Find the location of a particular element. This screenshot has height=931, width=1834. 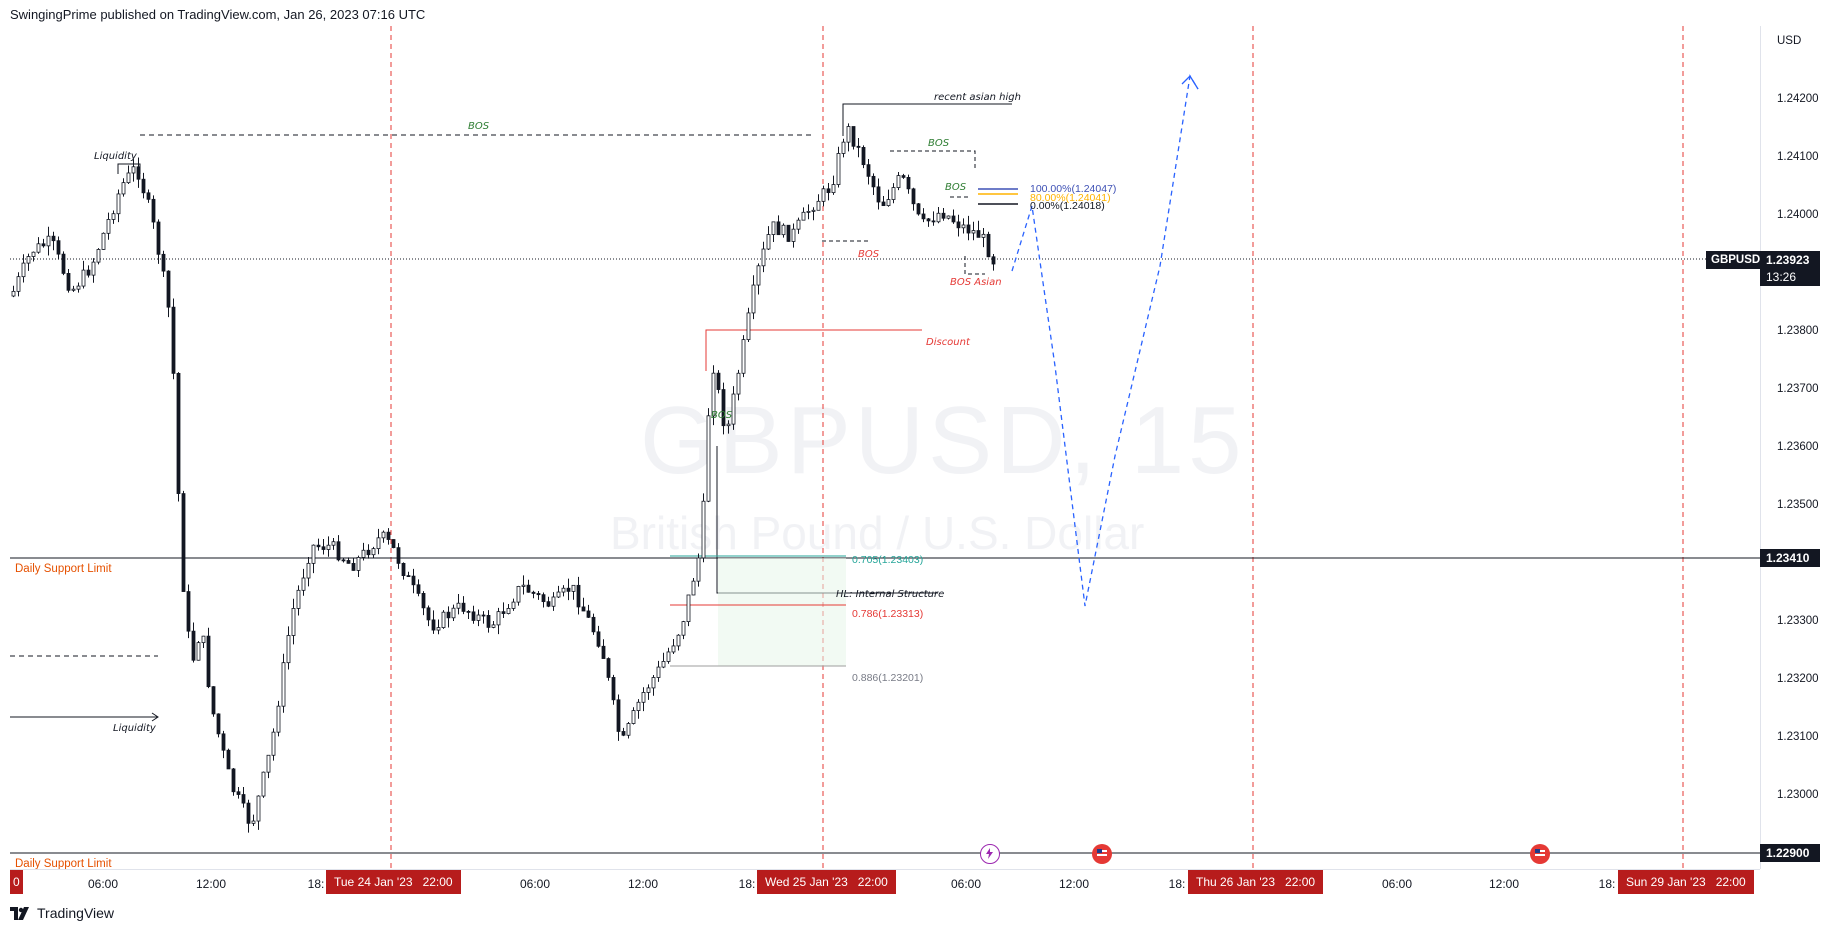

footer-brand: TradingView is located at coordinates (62, 913).